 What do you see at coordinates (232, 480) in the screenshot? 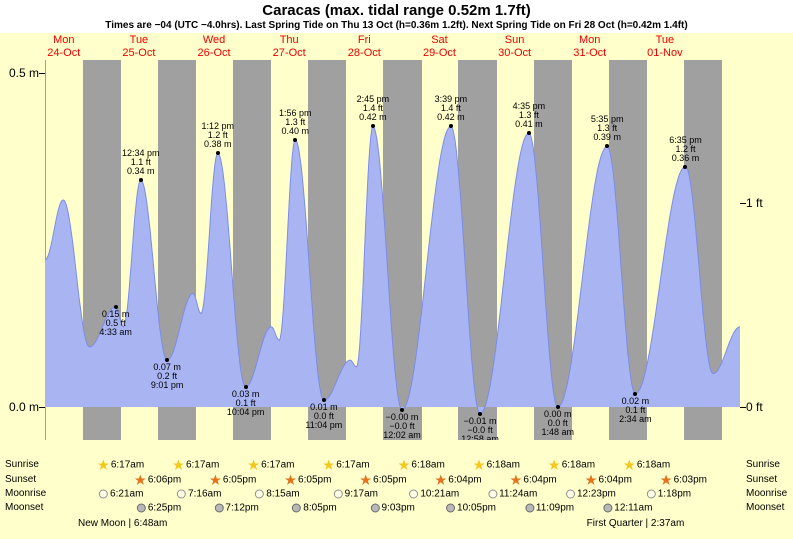
I see `sun-moon-entry: 6:05pm` at bounding box center [232, 480].